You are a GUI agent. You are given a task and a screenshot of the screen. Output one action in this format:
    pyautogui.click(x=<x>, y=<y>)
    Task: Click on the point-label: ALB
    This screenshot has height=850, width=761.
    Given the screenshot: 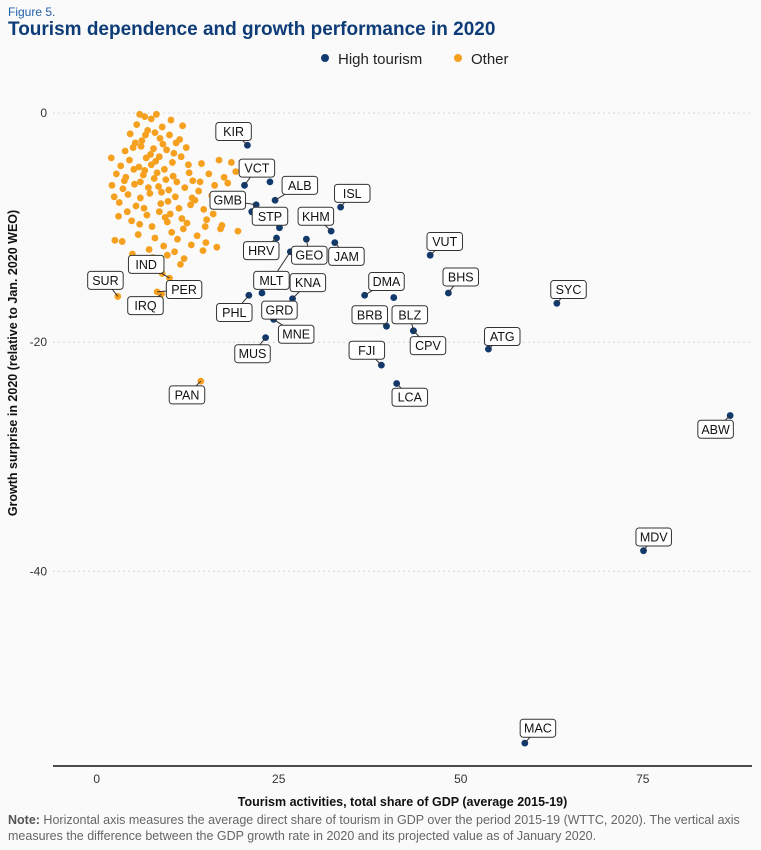 What is the action you would take?
    pyautogui.click(x=300, y=186)
    